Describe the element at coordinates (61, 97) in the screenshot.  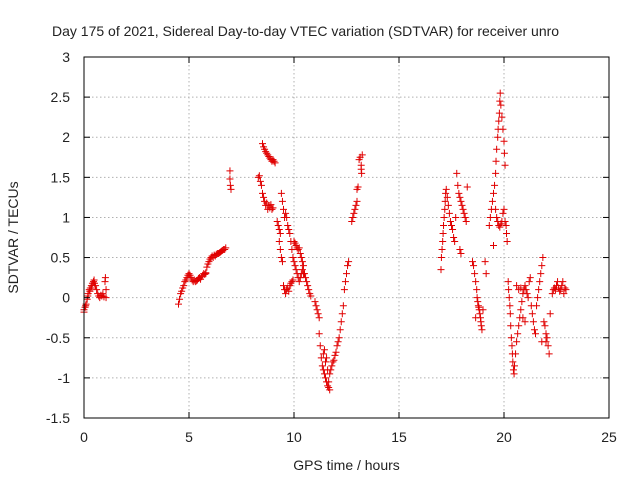
I see `y-tick-label: 2.5` at that location.